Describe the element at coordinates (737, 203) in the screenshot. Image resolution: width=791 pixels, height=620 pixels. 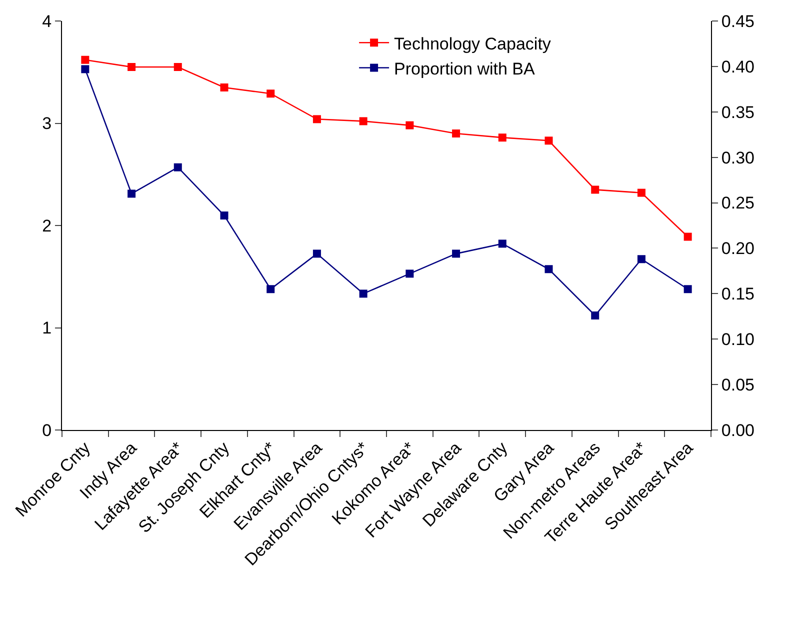
I see `y2-tick-label: 0.25` at that location.